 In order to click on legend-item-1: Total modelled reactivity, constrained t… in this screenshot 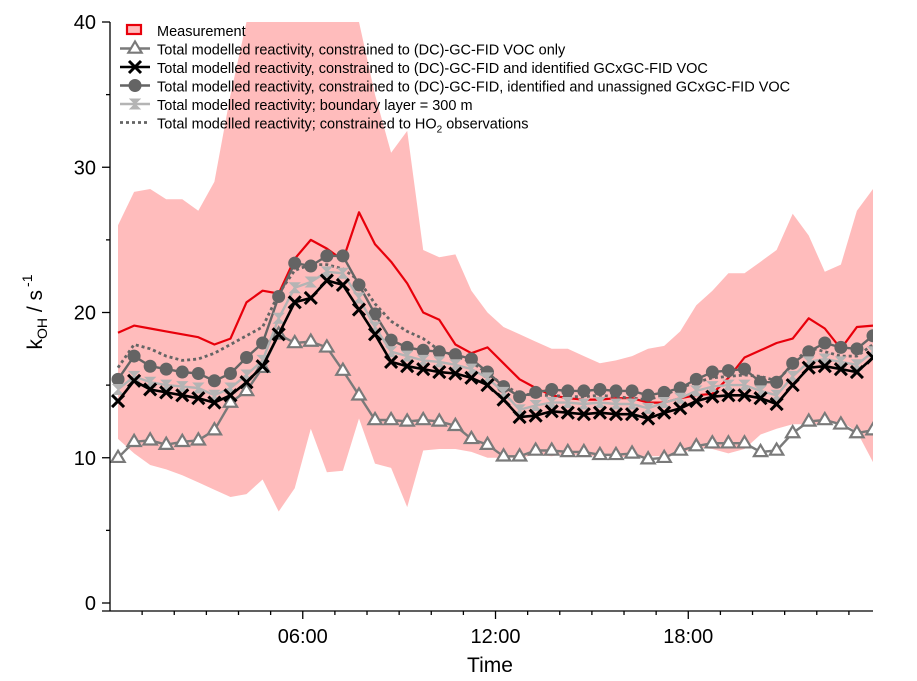, I will do `click(343, 49)`.